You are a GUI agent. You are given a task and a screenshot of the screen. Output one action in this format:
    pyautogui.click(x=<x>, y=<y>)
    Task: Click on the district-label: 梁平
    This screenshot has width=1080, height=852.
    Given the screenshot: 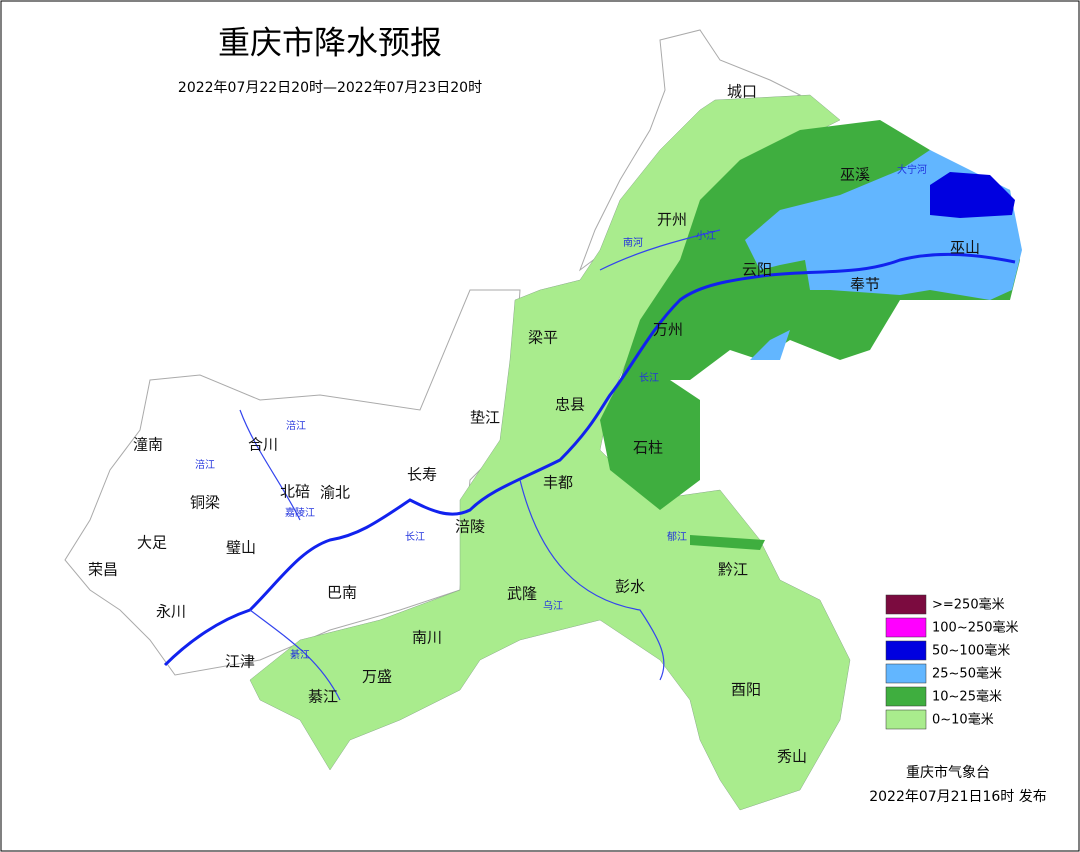 What is the action you would take?
    pyautogui.click(x=543, y=338)
    